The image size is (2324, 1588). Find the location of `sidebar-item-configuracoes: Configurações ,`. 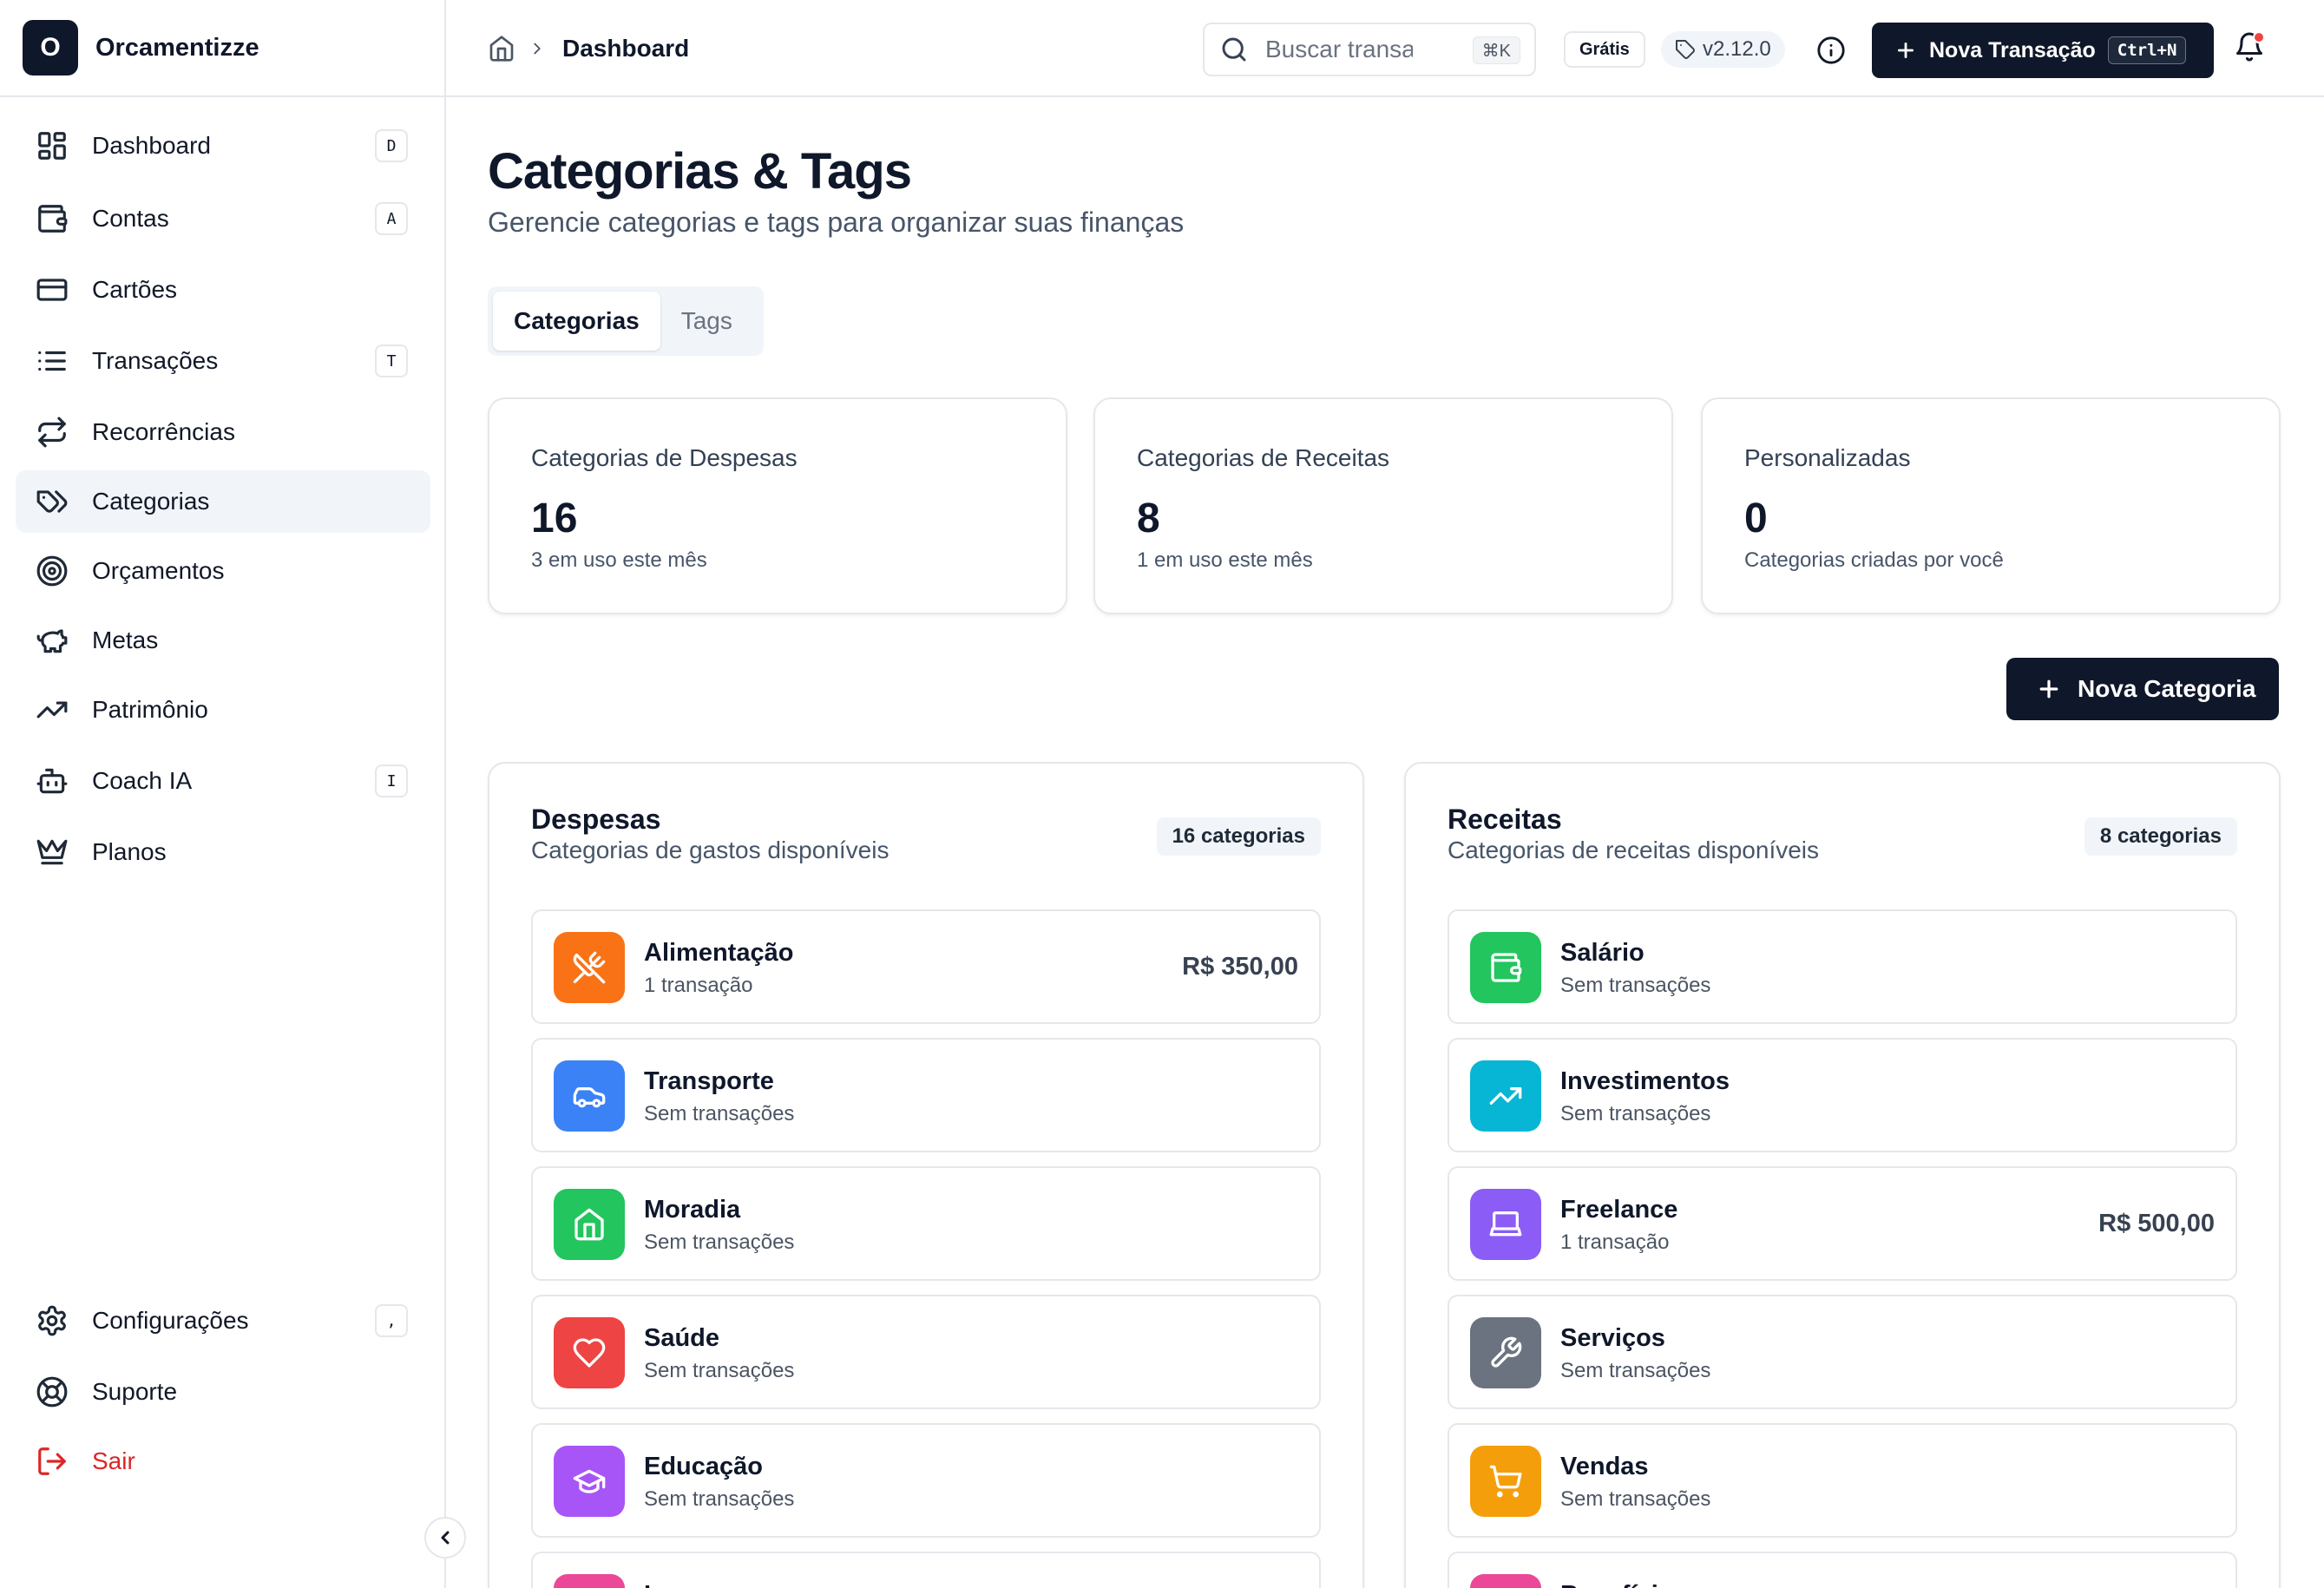

sidebar-item-configuracoes: Configurações , is located at coordinates (223, 1320).